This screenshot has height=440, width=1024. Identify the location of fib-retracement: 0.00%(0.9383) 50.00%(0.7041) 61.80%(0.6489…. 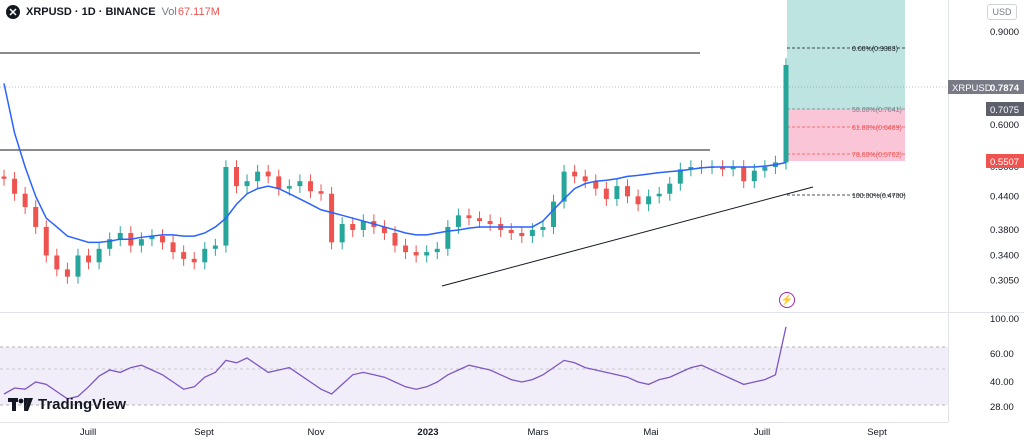
(846, 123).